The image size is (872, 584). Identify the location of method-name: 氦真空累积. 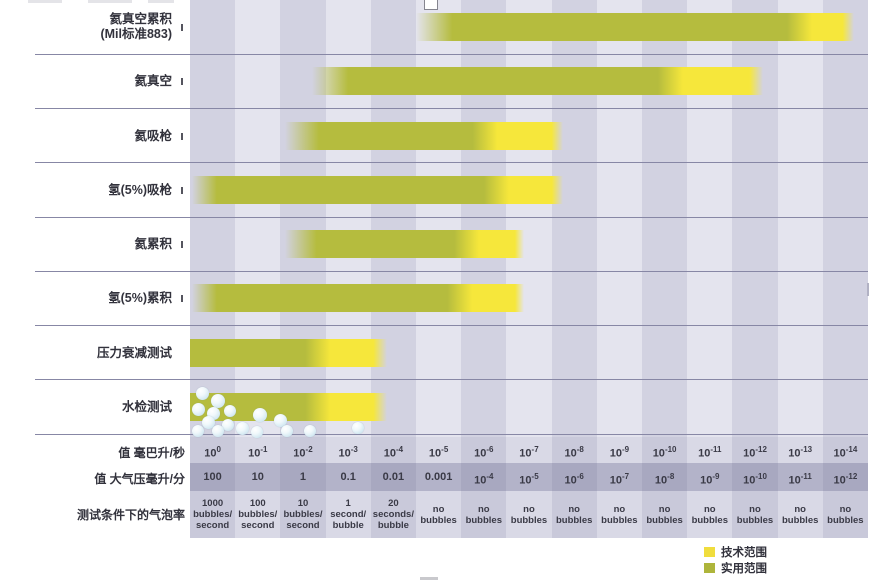
(140, 19).